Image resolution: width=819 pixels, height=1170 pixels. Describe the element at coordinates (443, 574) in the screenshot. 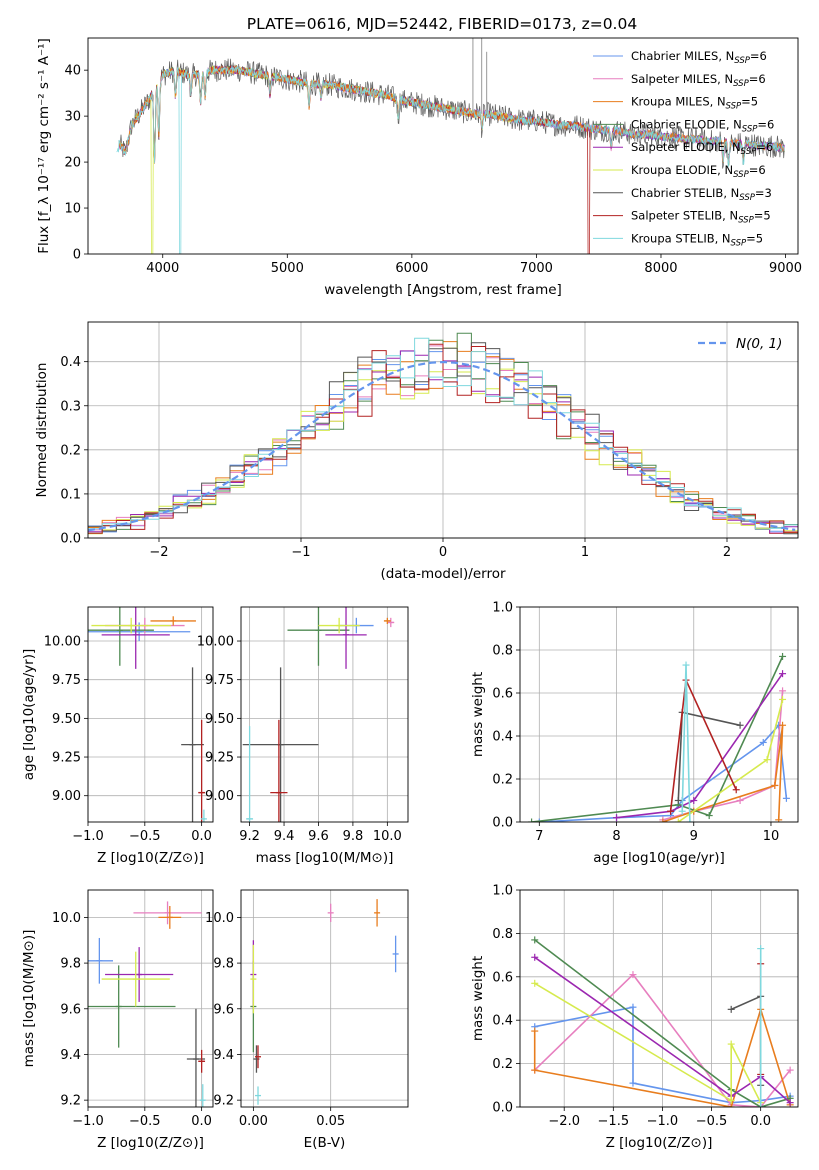

I see `x-axis-label: (data-model)/error` at that location.